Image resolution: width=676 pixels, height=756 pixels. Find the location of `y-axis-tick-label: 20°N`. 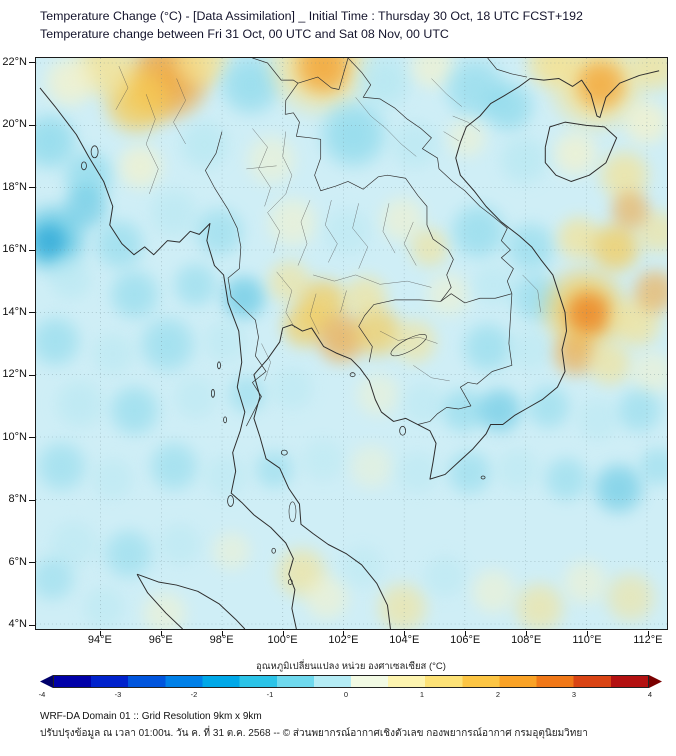

y-axis-tick-label: 20°N is located at coordinates (14, 124).